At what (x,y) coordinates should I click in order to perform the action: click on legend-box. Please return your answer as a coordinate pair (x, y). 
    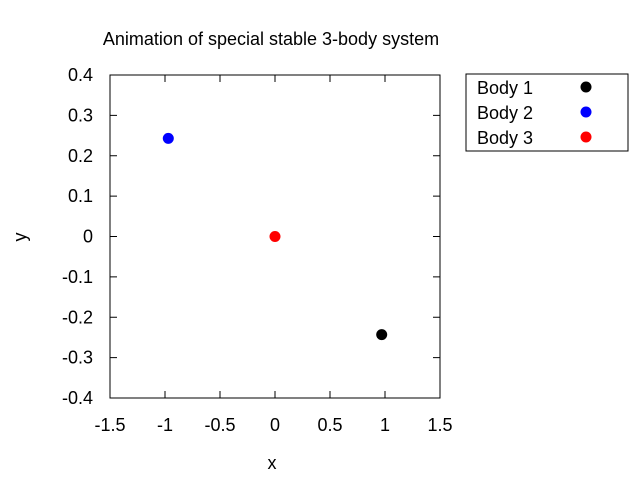
    Looking at the image, I should click on (547, 112).